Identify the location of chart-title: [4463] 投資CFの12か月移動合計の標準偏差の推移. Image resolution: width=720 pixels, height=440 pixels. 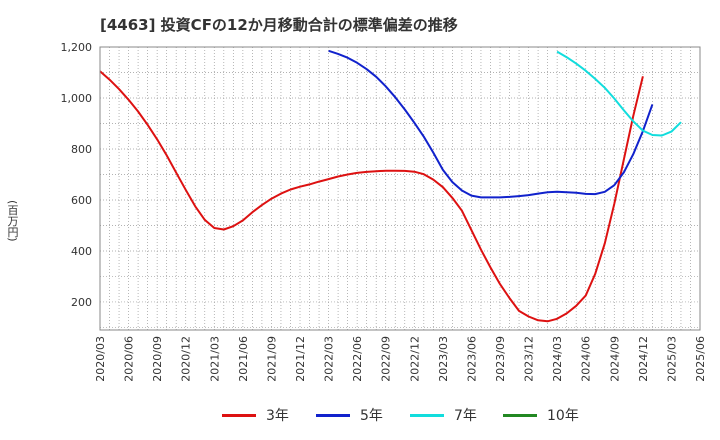
(279, 25).